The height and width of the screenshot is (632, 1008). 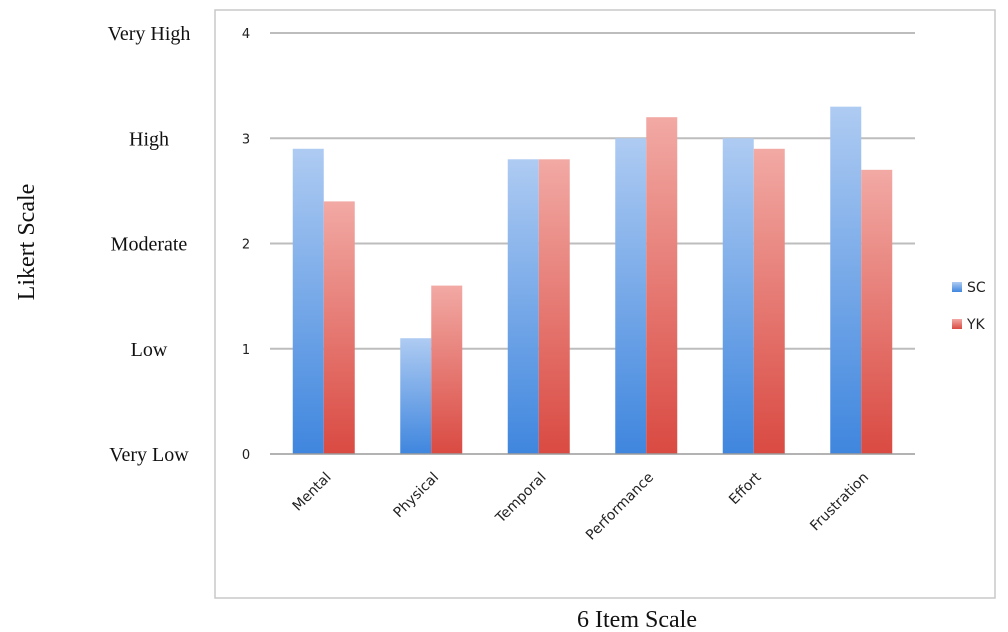 What do you see at coordinates (957, 324) in the screenshot?
I see `legend-swatch-yk` at bounding box center [957, 324].